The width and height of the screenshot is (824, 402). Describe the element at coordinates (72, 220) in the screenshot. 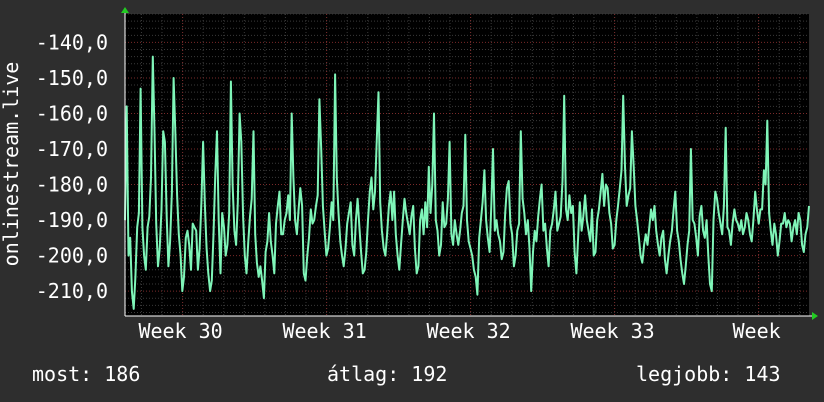

I see `y-tick-label: -190,0` at that location.